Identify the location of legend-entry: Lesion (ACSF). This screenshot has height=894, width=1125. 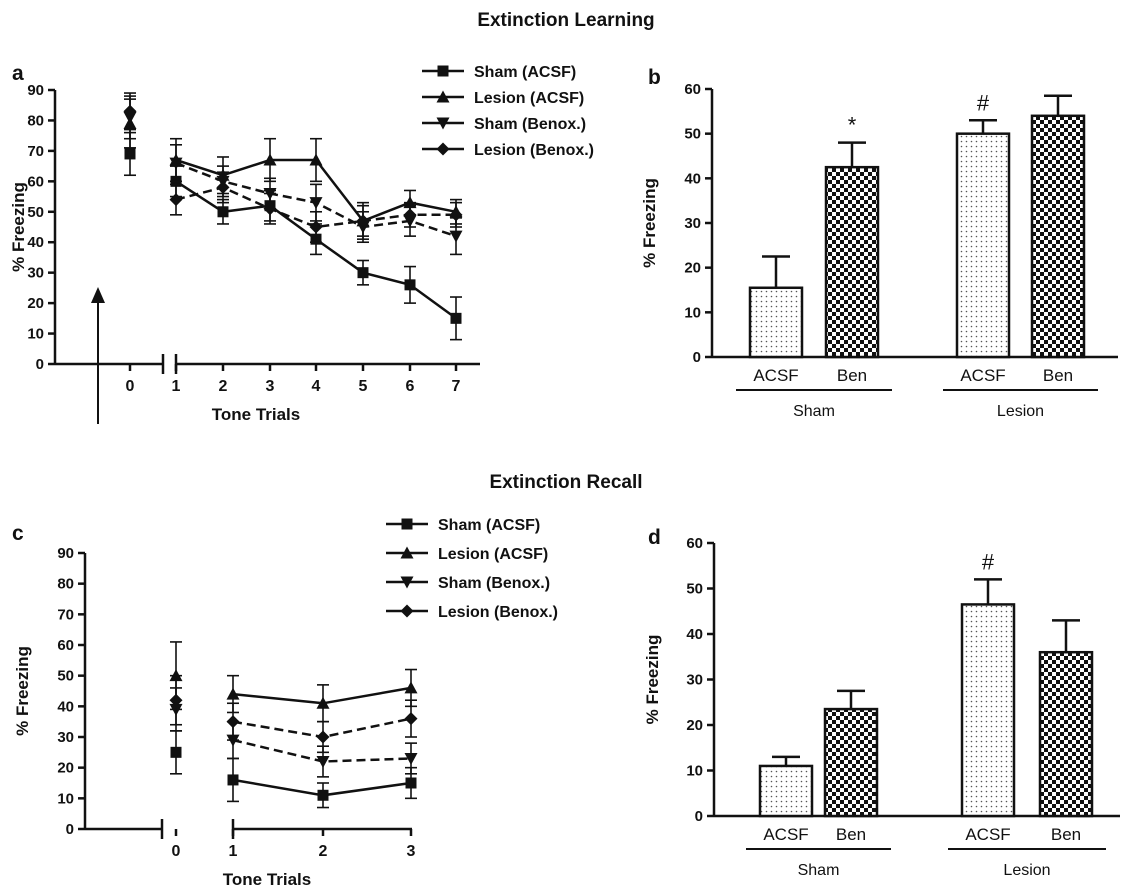
(529, 98).